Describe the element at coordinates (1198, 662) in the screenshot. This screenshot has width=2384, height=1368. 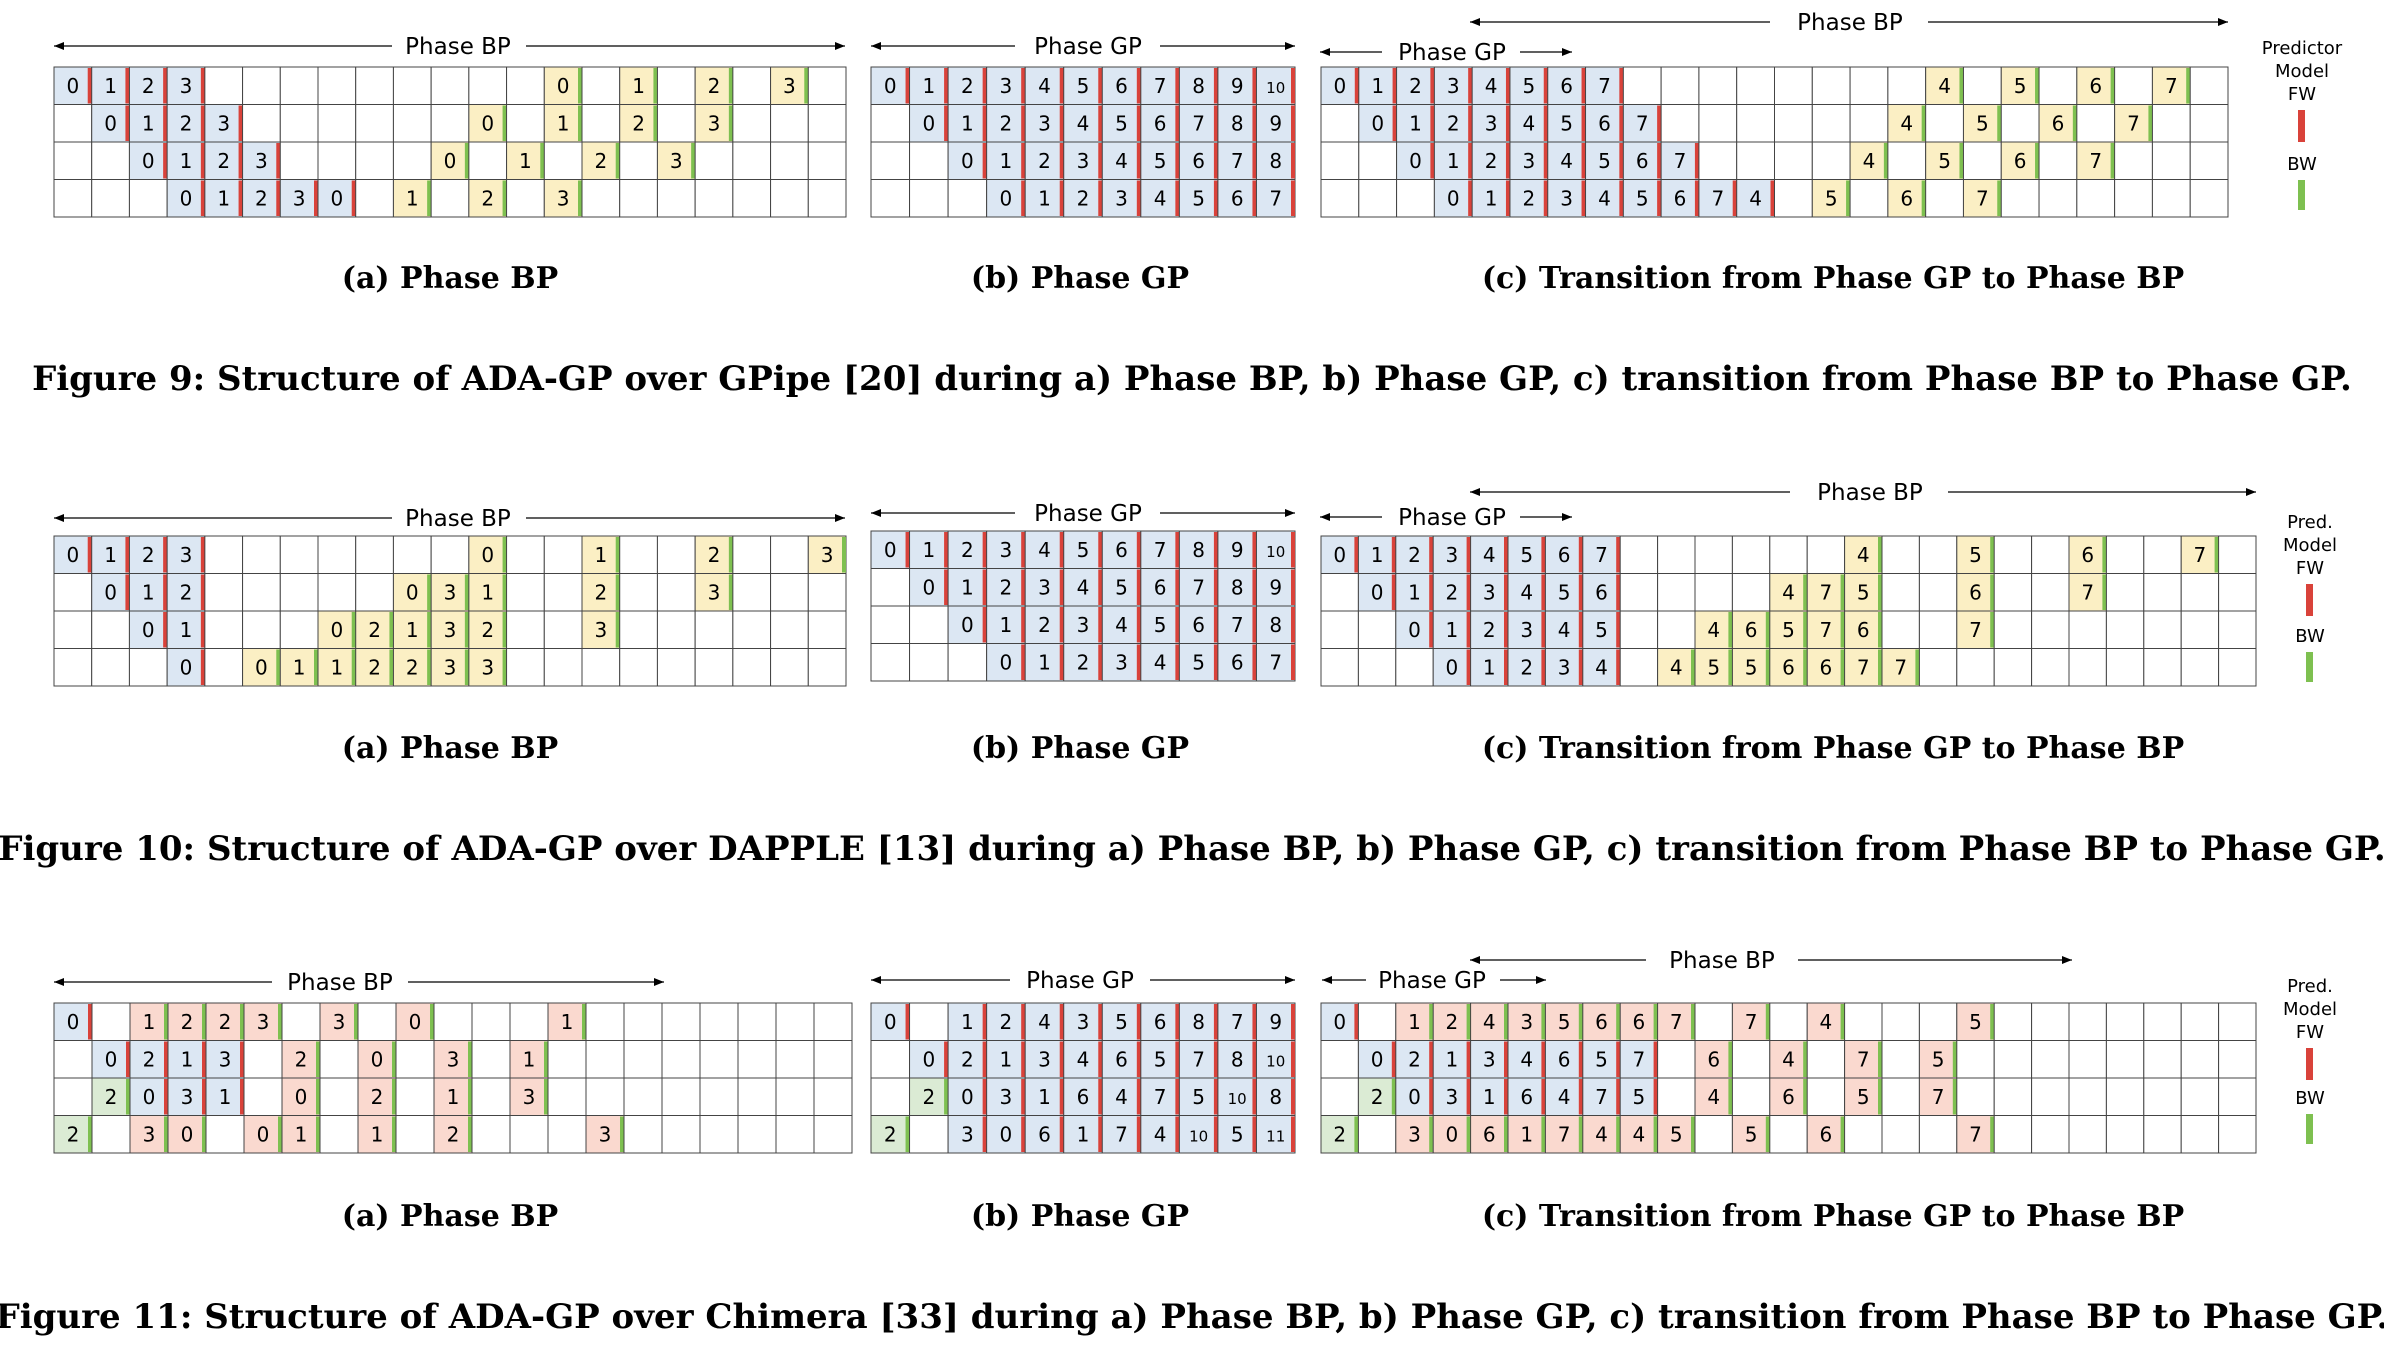
I see `cell-label: 5` at that location.